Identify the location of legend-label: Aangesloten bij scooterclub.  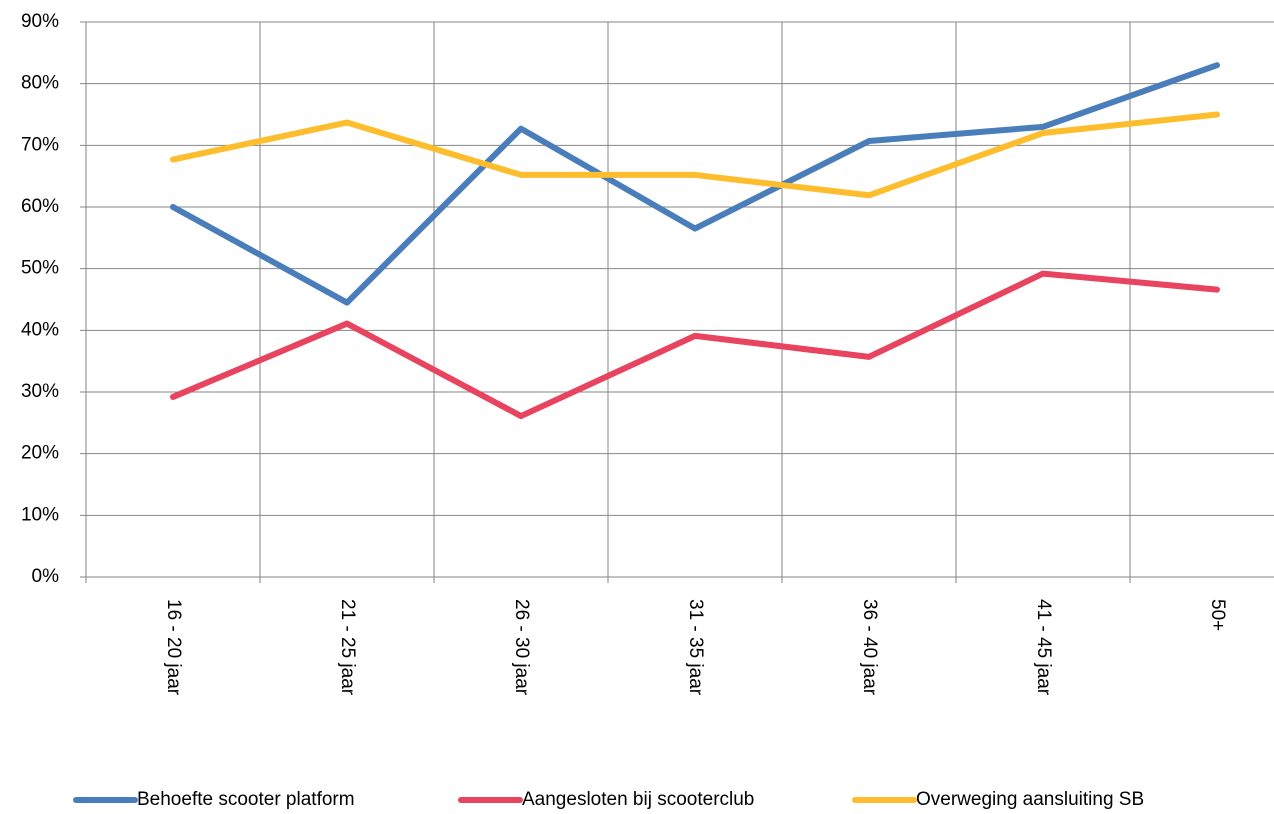
(638, 799).